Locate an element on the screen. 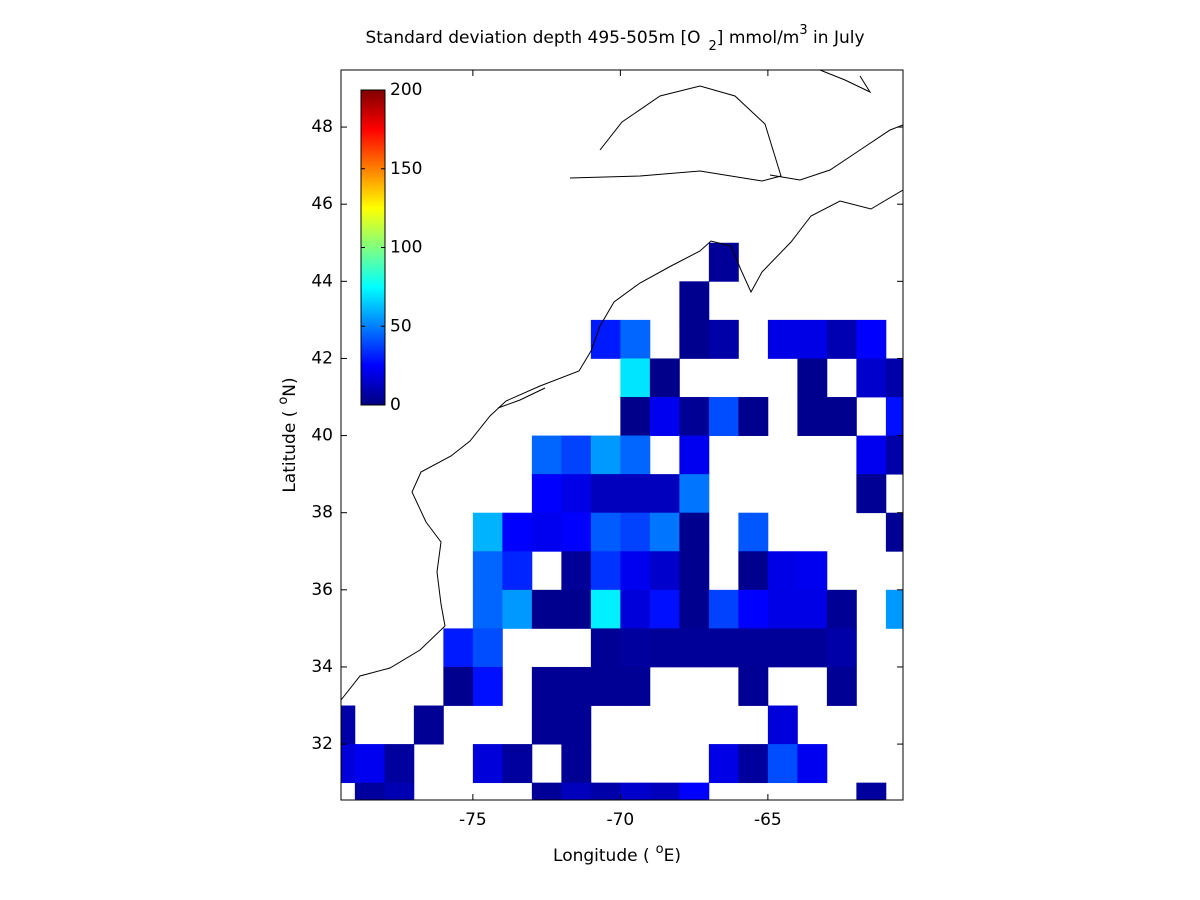 Image resolution: width=1200 pixels, height=900 pixels. x-axis-label: Longitude (oE) is located at coordinates (617, 854).